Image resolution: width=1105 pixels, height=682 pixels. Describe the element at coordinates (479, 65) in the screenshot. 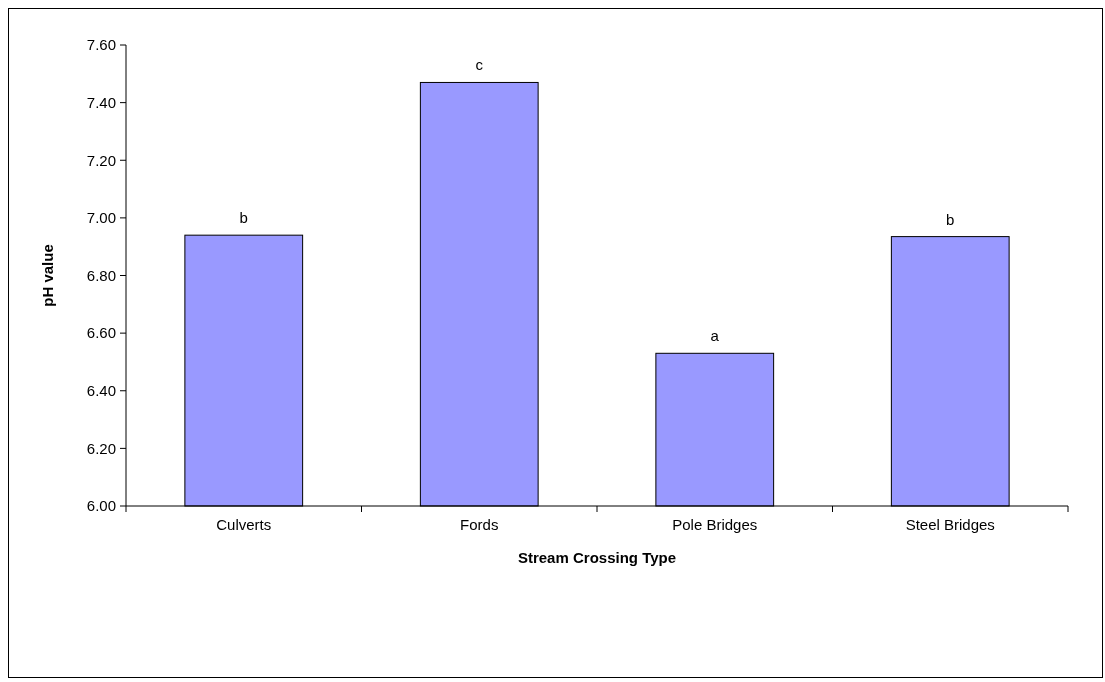

I see `annotation: c` at that location.